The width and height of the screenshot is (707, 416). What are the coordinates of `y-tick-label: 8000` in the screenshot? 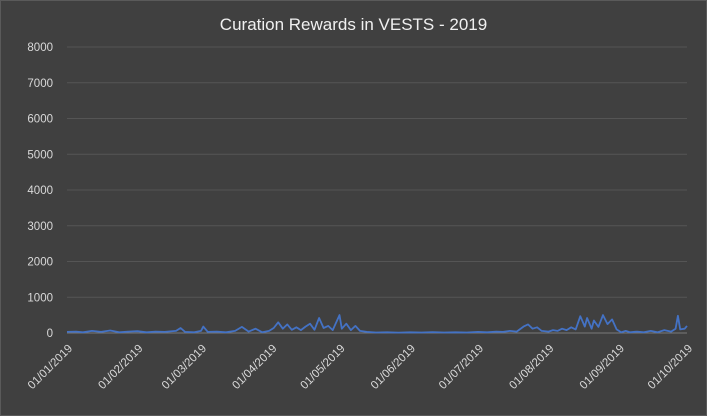 It's located at (40, 48).